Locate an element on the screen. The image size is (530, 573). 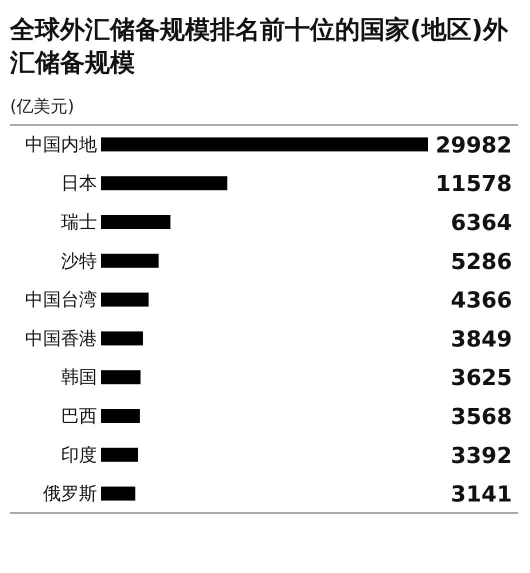
y-tick-label: 日本 is located at coordinates (79, 183).